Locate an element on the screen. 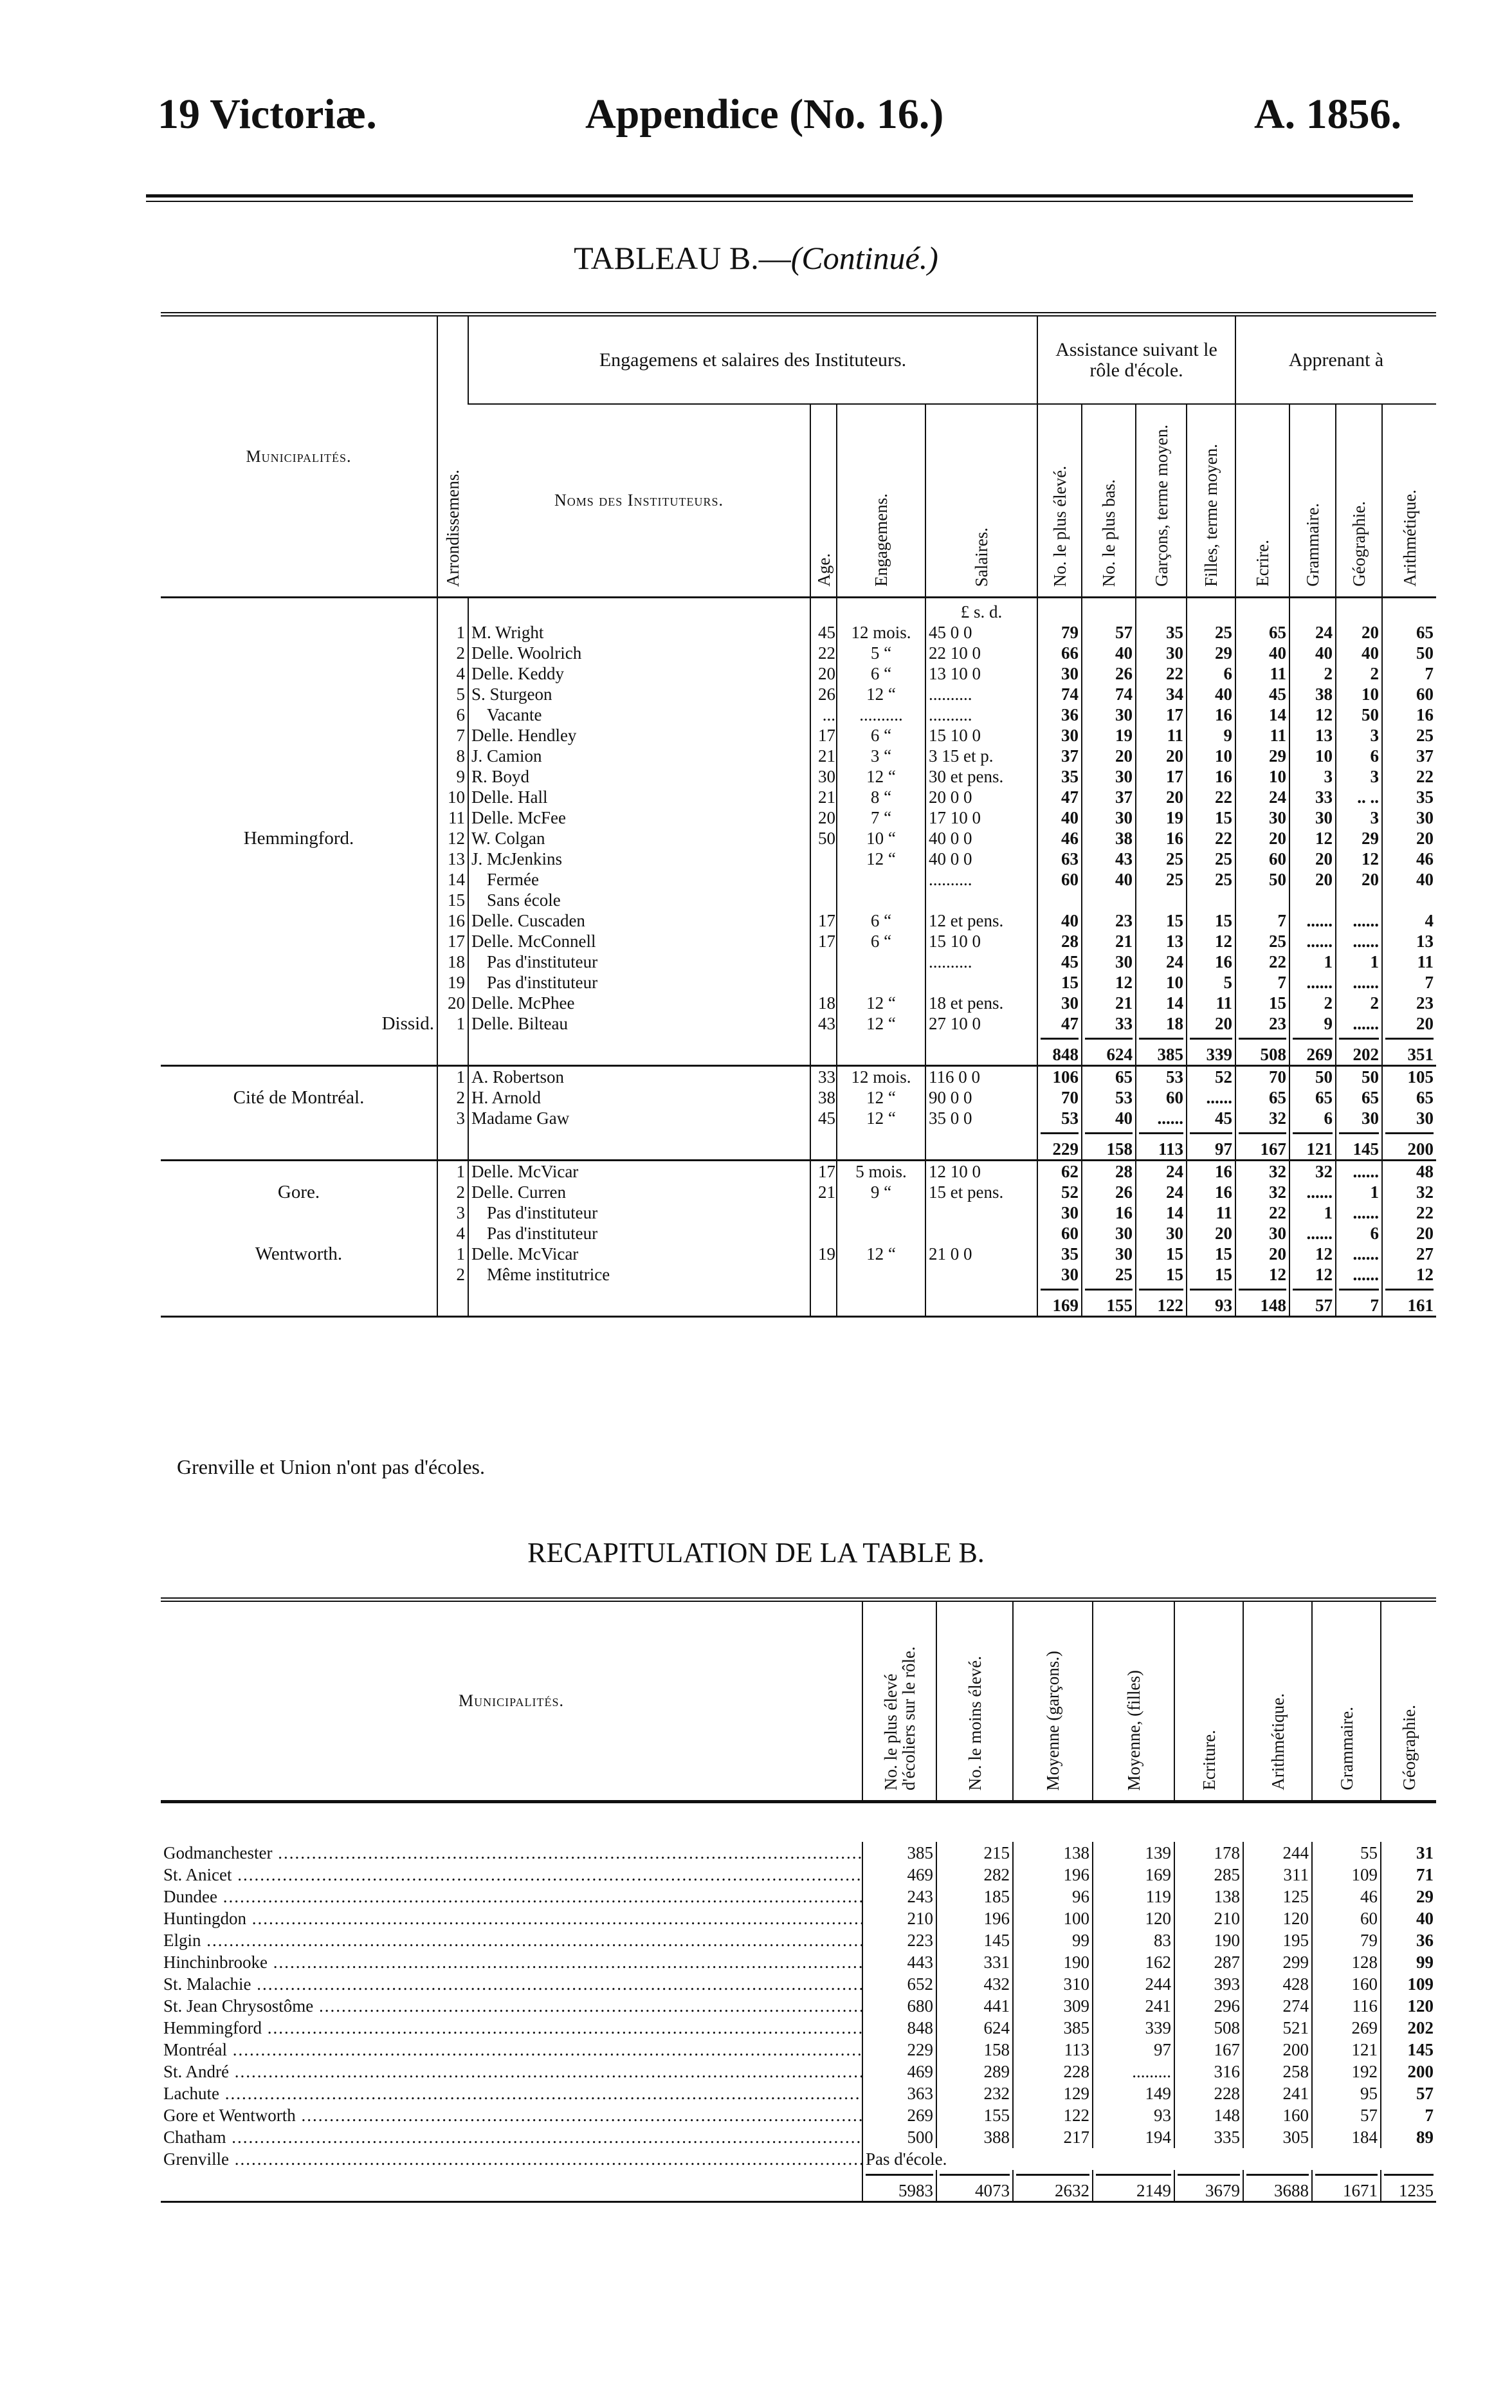 Image resolution: width=1512 pixels, height=2408 pixels. spacer-cell is located at coordinates (799, 1823).